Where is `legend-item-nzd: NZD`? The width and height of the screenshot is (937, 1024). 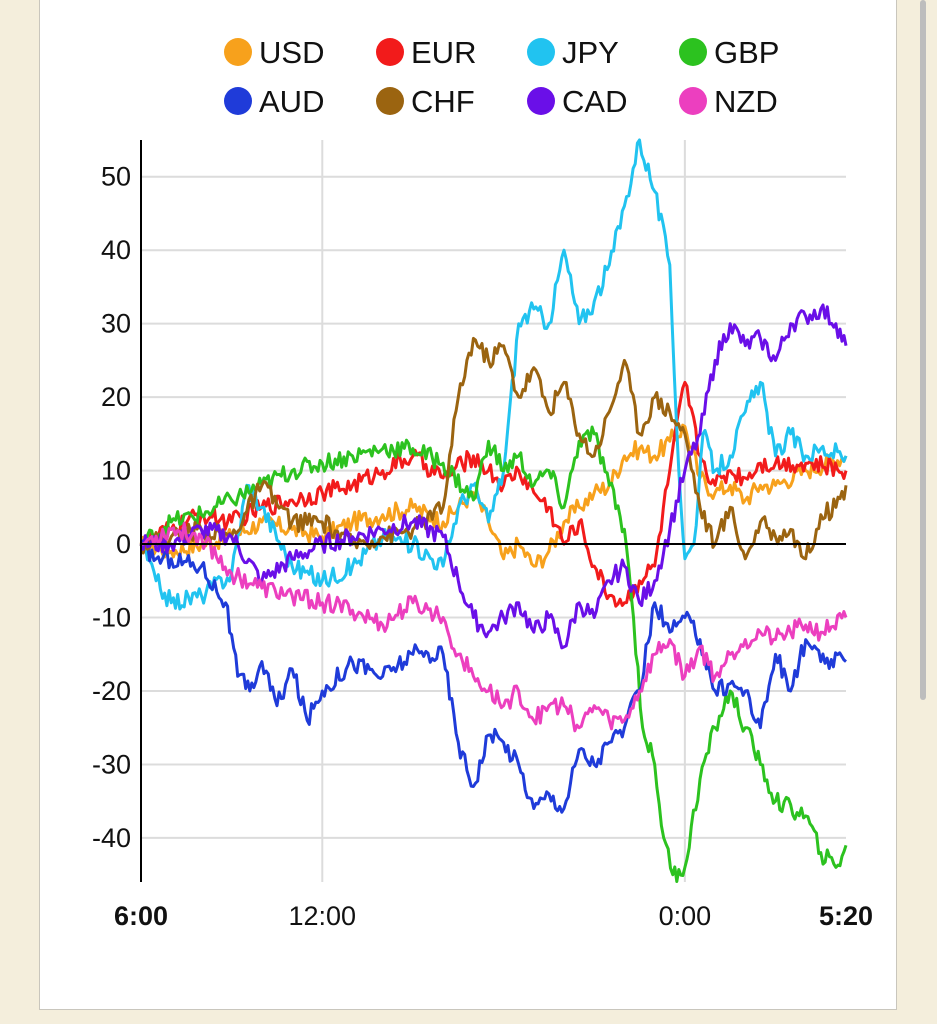
legend-item-nzd: NZD is located at coordinates (728, 101).